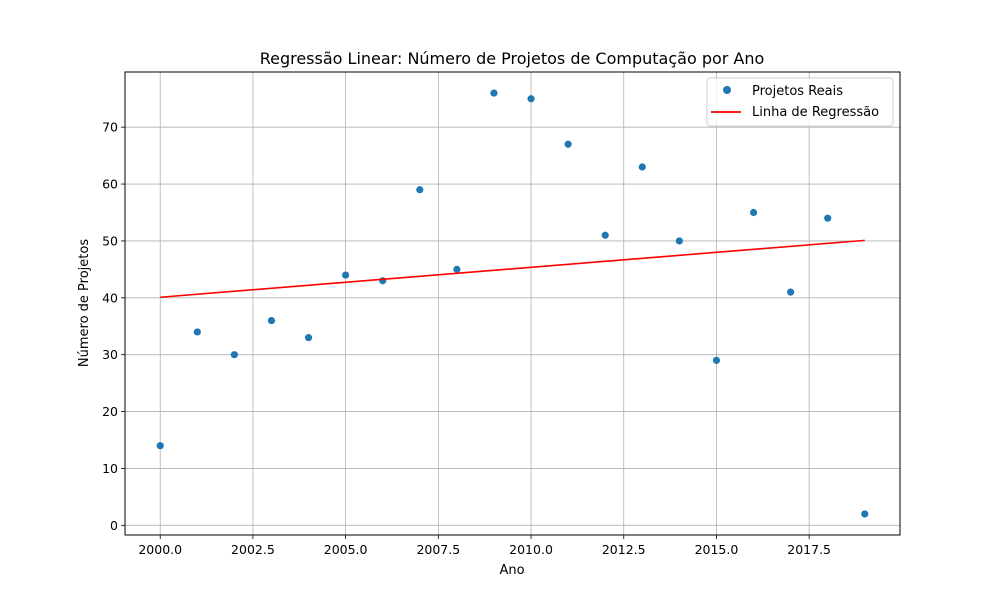 Image resolution: width=1000 pixels, height=600 pixels. Describe the element at coordinates (110, 297) in the screenshot. I see `y-tick-label: 40` at that location.